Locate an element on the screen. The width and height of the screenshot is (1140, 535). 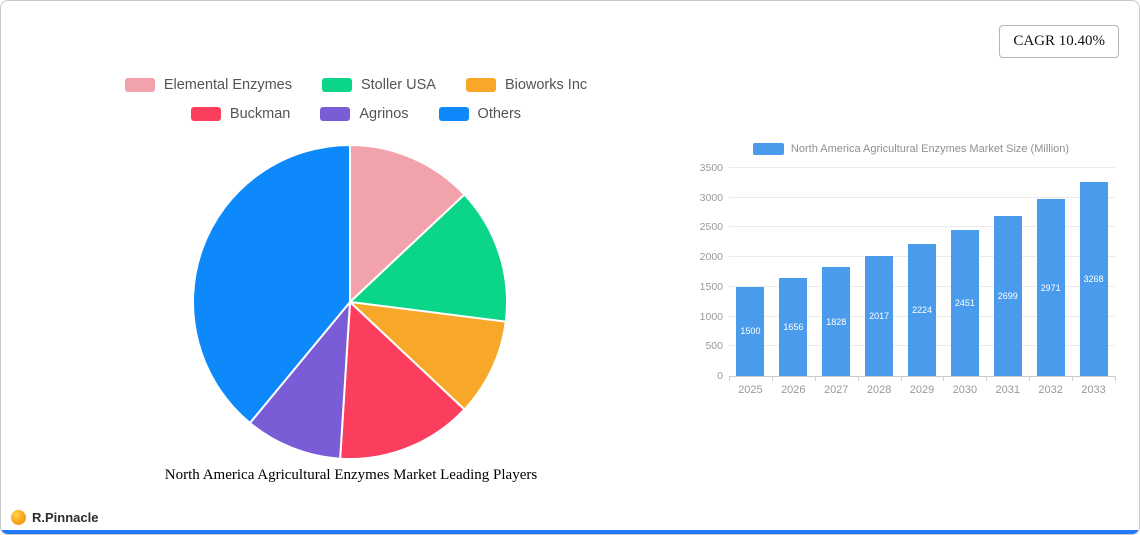
brand-name: R.Pinnacle is located at coordinates (65, 517).